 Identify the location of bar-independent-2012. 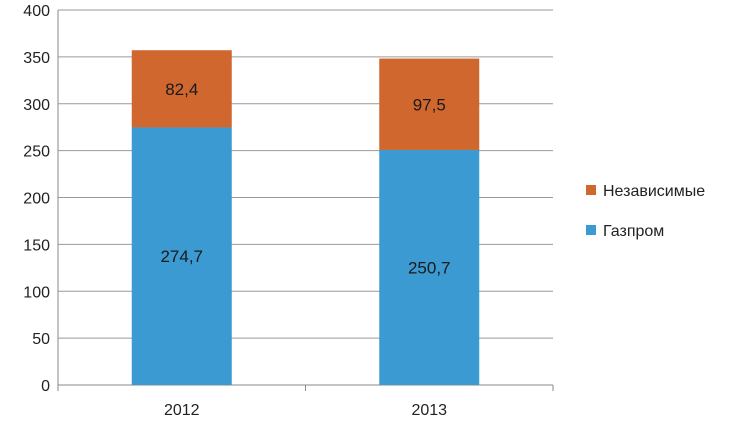
(181, 89).